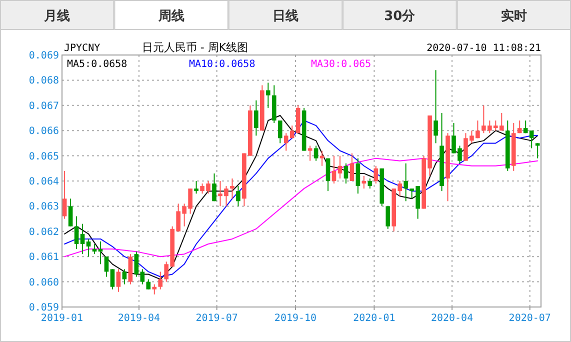  Describe the element at coordinates (43, 232) in the screenshot. I see `y-tick-label: 0.062` at that location.